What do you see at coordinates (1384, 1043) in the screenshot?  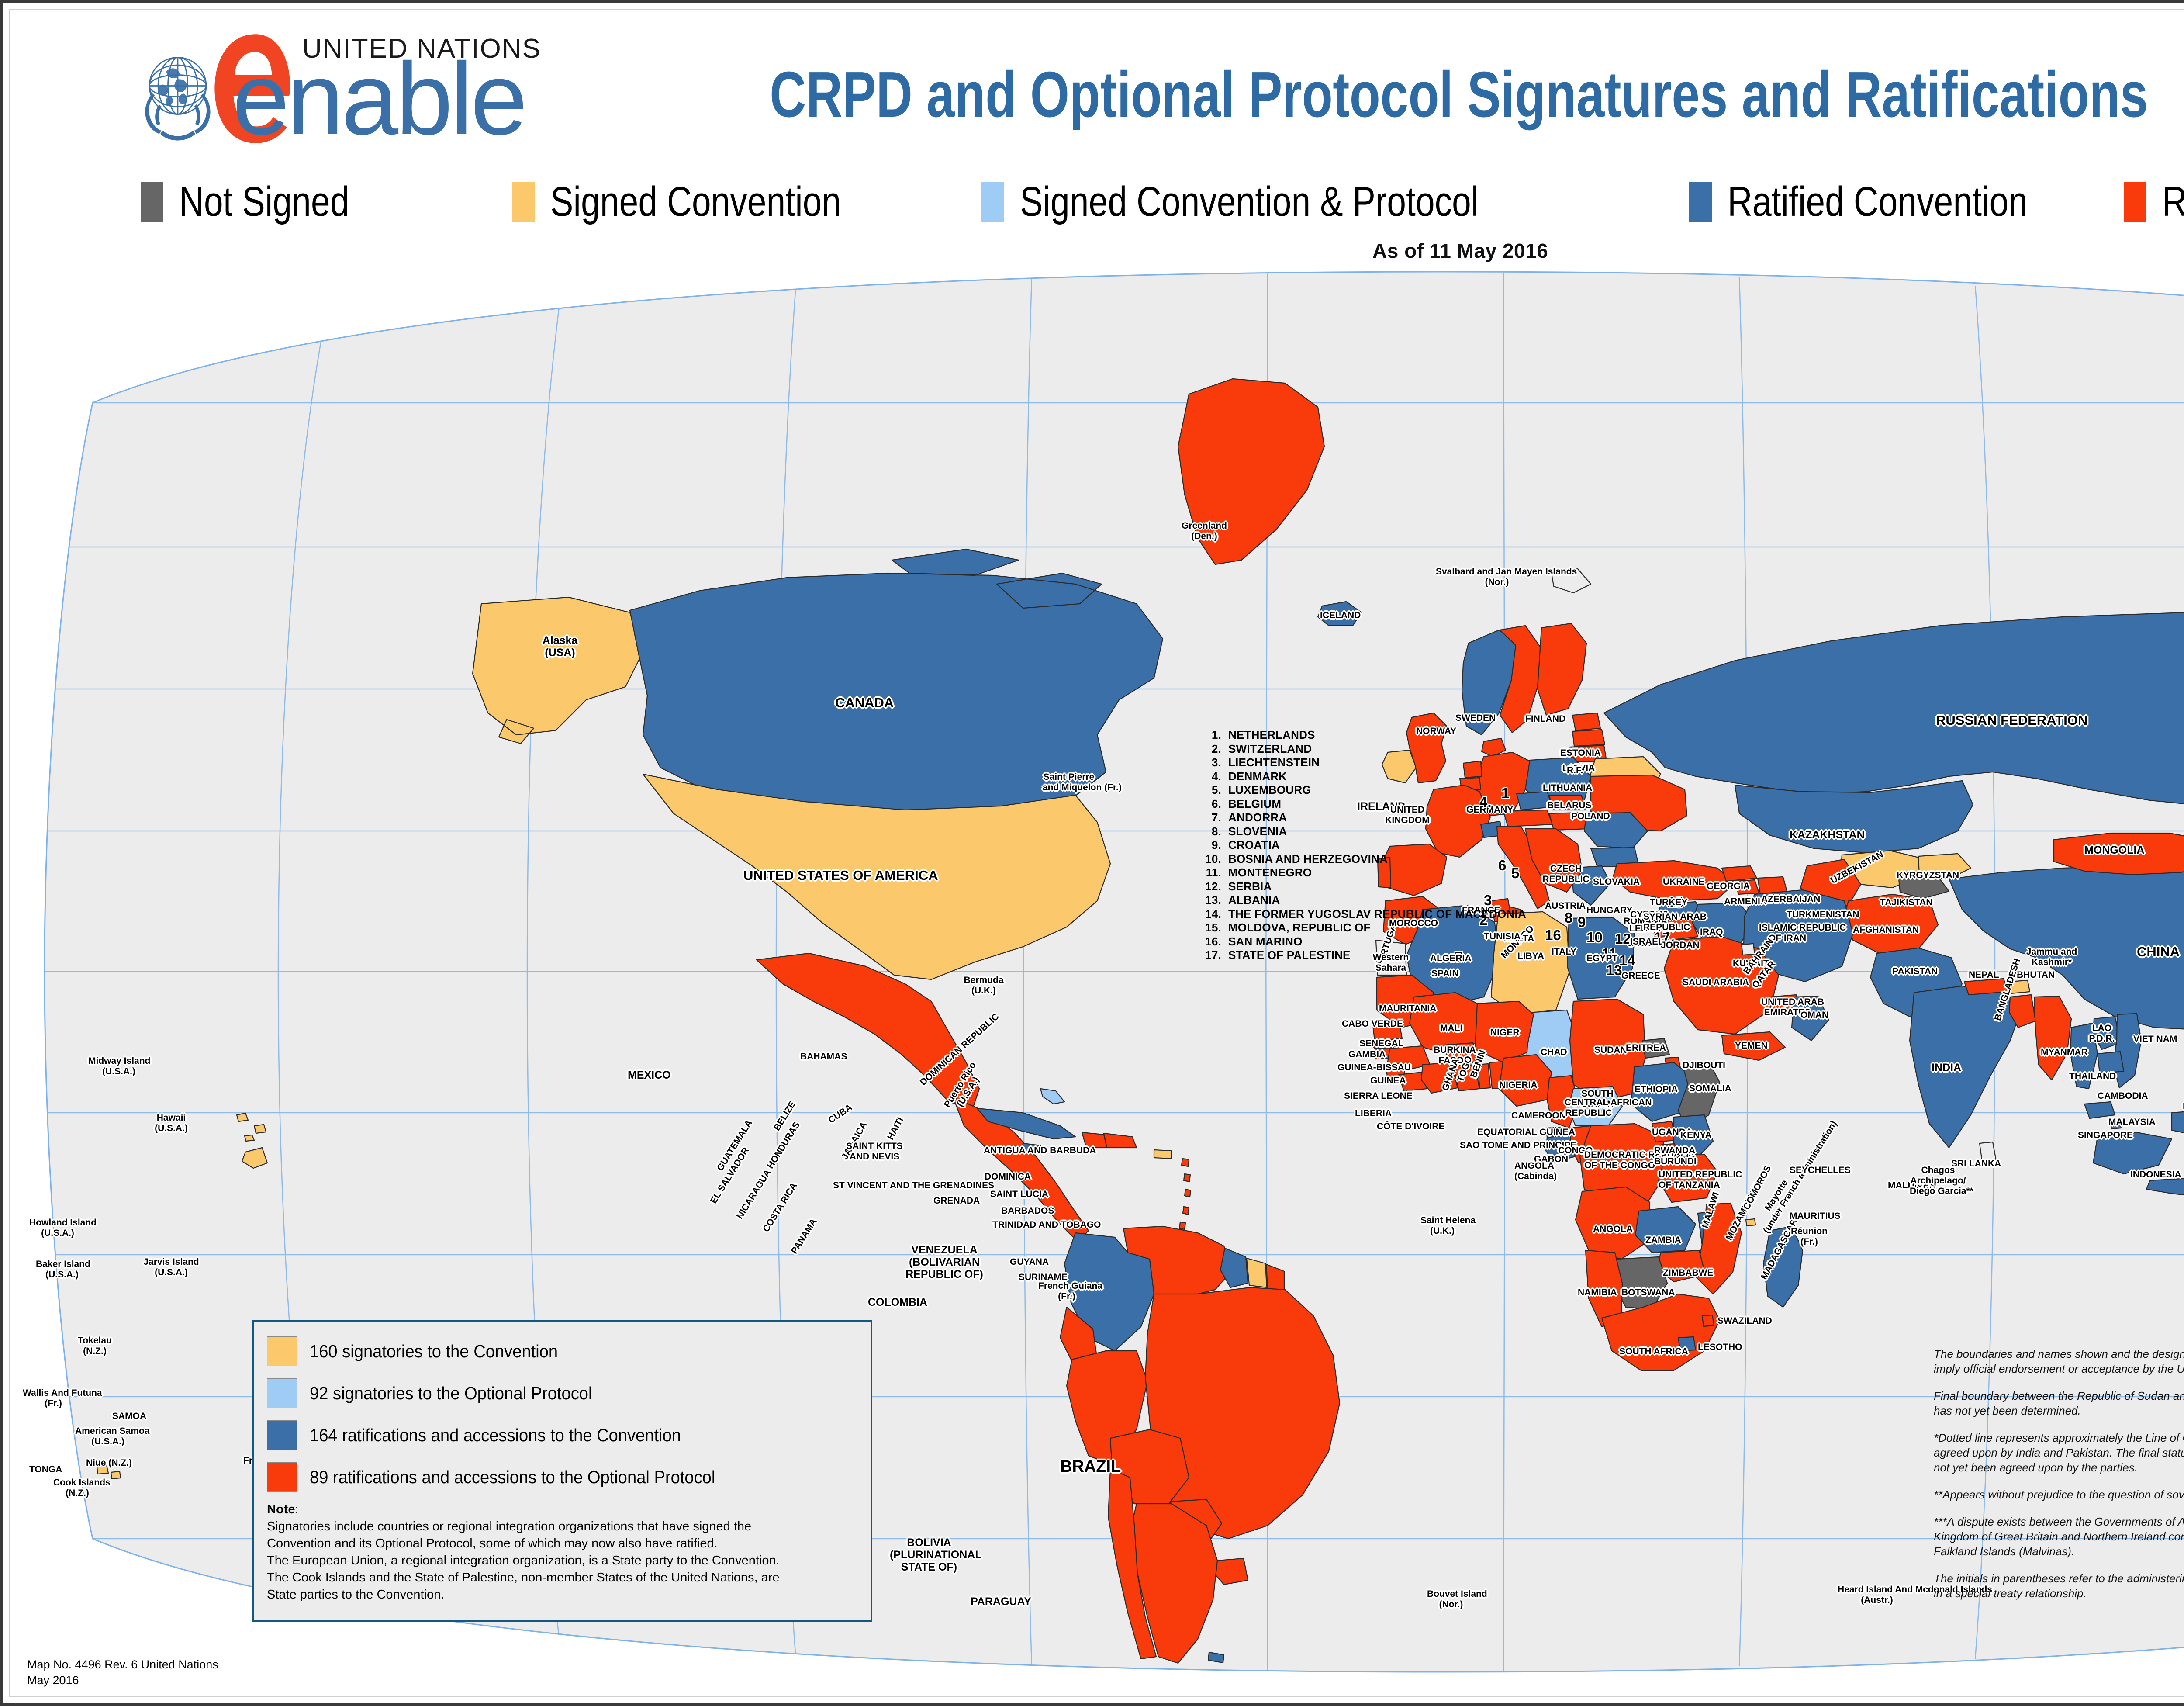 I see `country-gambia` at bounding box center [1384, 1043].